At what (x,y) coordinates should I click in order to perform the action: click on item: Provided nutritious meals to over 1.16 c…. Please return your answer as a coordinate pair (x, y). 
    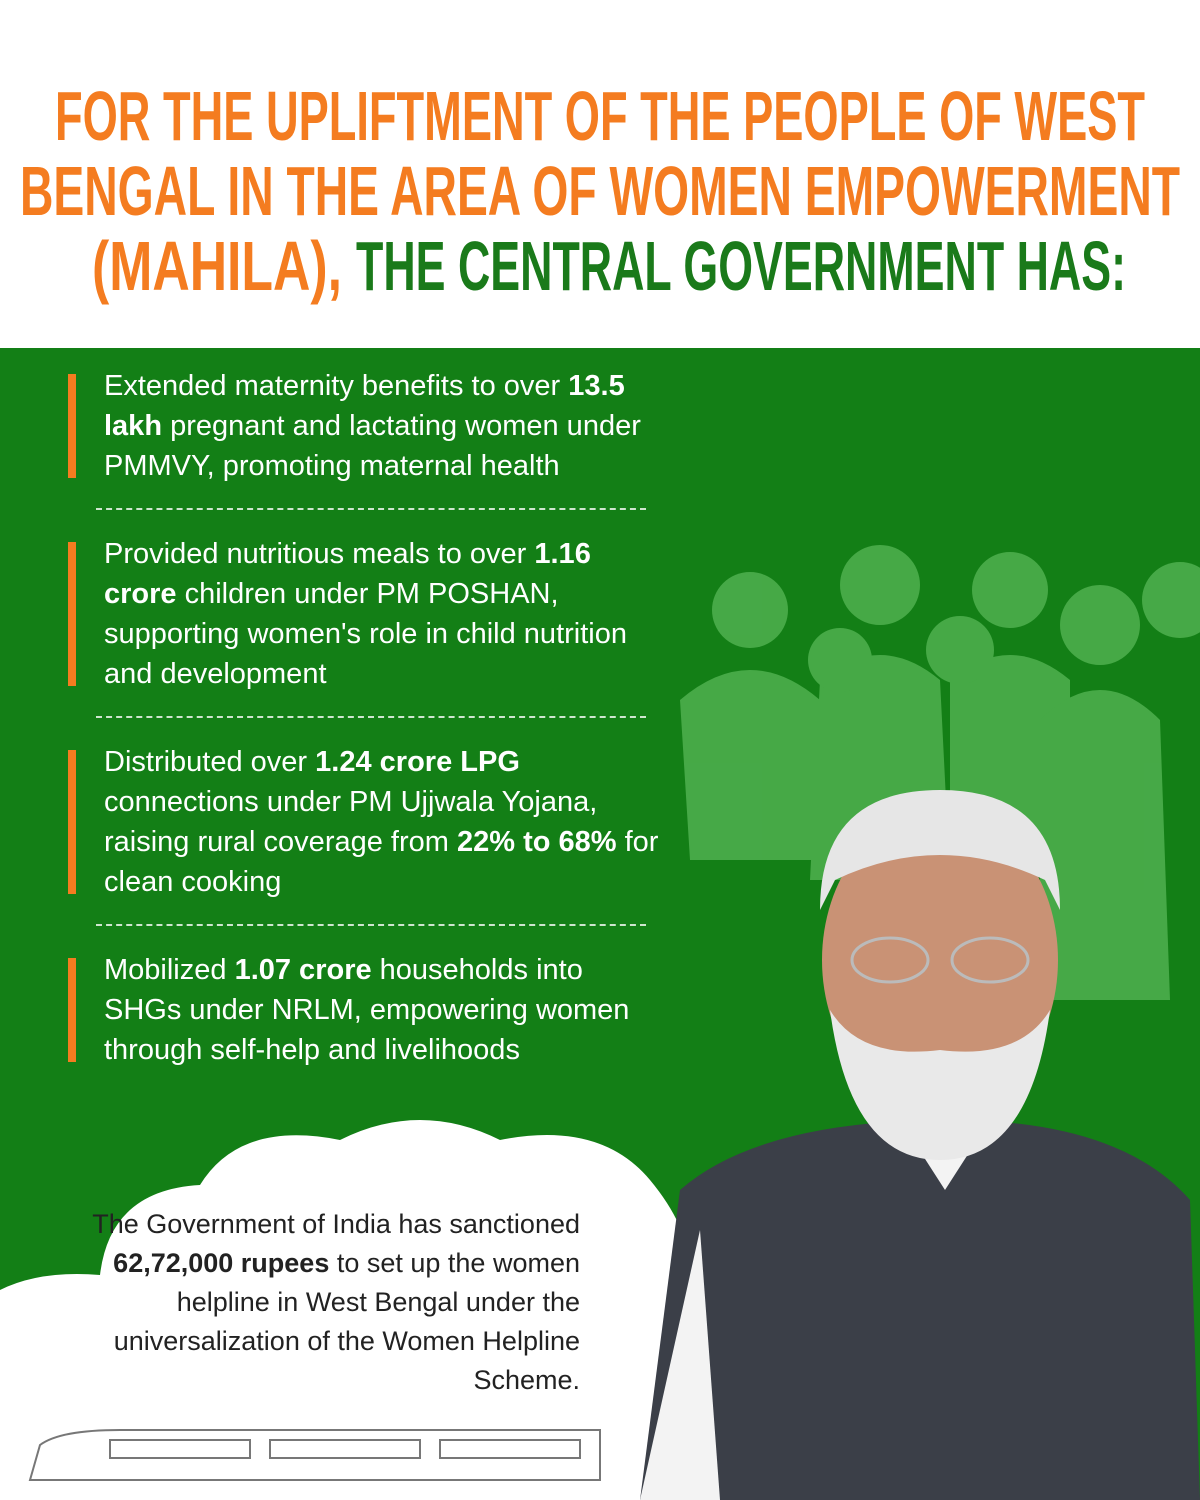
    Looking at the image, I should click on (366, 614).